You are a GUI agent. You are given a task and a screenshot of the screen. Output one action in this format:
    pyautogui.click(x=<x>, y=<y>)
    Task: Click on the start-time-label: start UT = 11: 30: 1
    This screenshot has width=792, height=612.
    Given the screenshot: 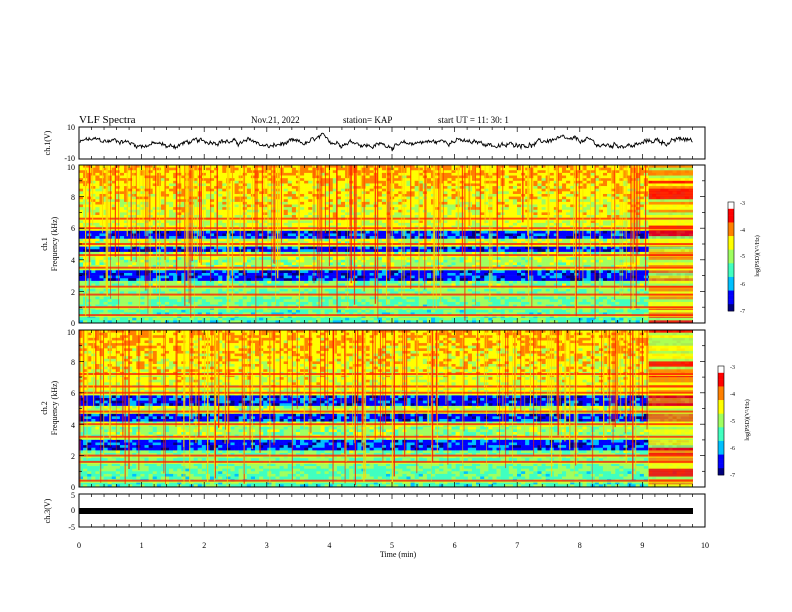 What is the action you would take?
    pyautogui.click(x=473, y=120)
    